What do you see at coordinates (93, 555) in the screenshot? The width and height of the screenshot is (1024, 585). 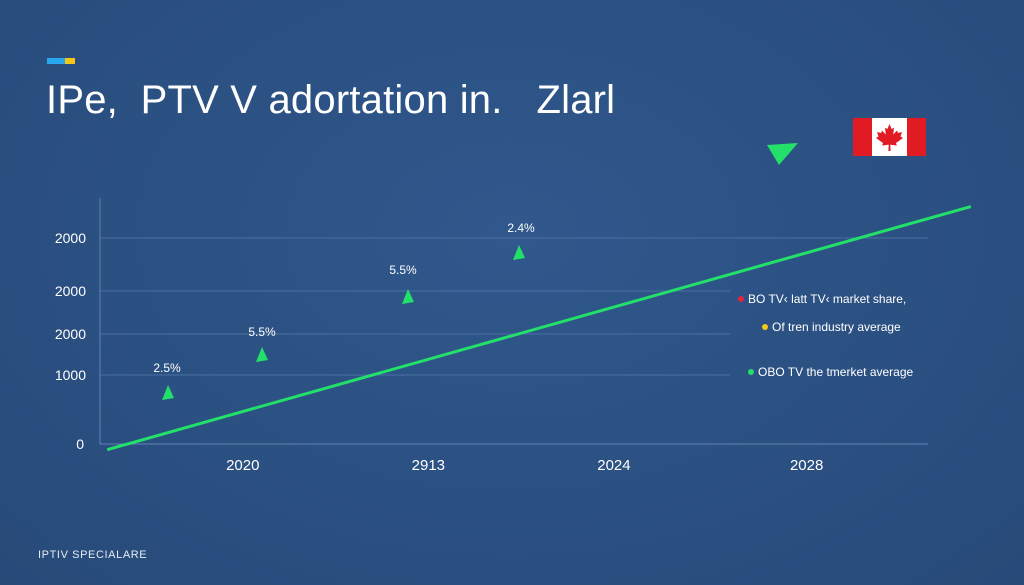 I see `footer-brand: IPTIV SPECIALARE` at bounding box center [93, 555].